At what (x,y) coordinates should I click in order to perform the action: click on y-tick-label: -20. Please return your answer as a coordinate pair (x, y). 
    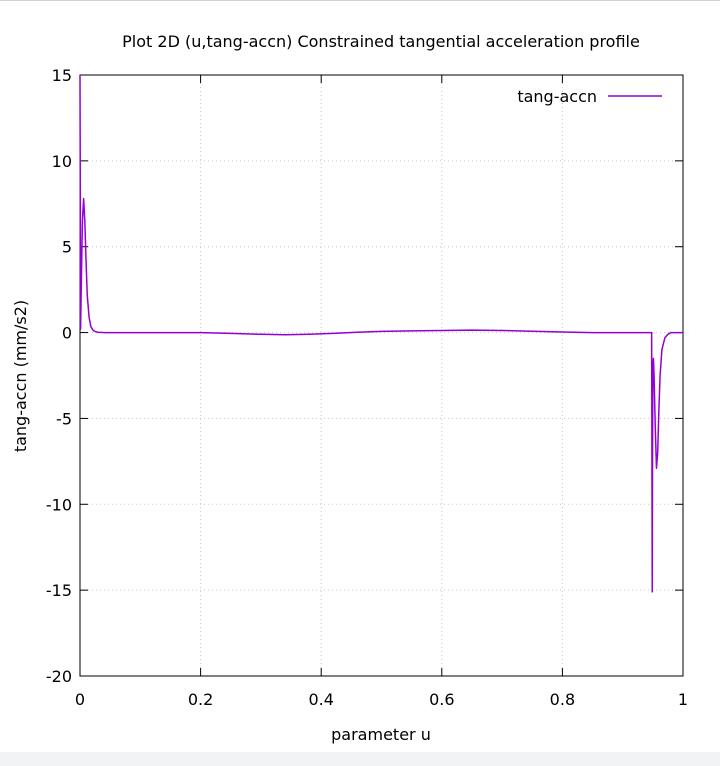
    Looking at the image, I should click on (59, 676).